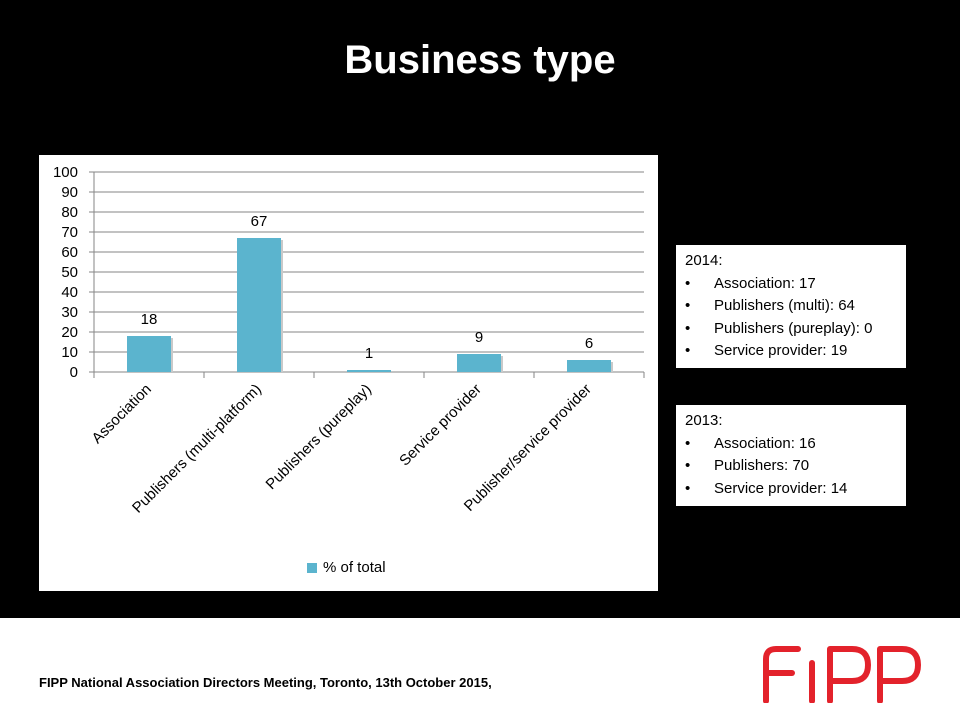 The image size is (960, 720). Describe the element at coordinates (354, 567) in the screenshot. I see `legend-label: % of total` at that location.